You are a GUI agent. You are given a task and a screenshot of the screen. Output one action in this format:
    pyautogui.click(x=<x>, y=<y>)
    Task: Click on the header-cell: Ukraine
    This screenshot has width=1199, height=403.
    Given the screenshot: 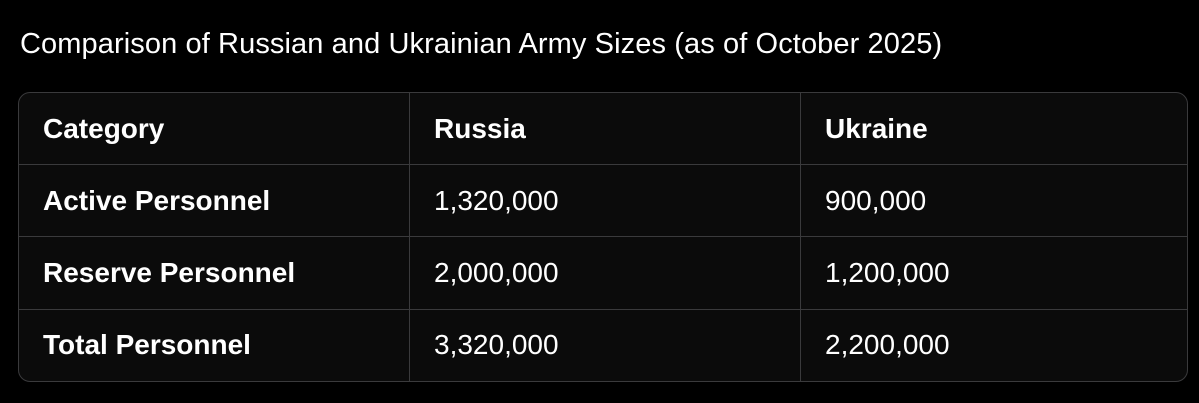 What is the action you would take?
    pyautogui.click(x=993, y=129)
    